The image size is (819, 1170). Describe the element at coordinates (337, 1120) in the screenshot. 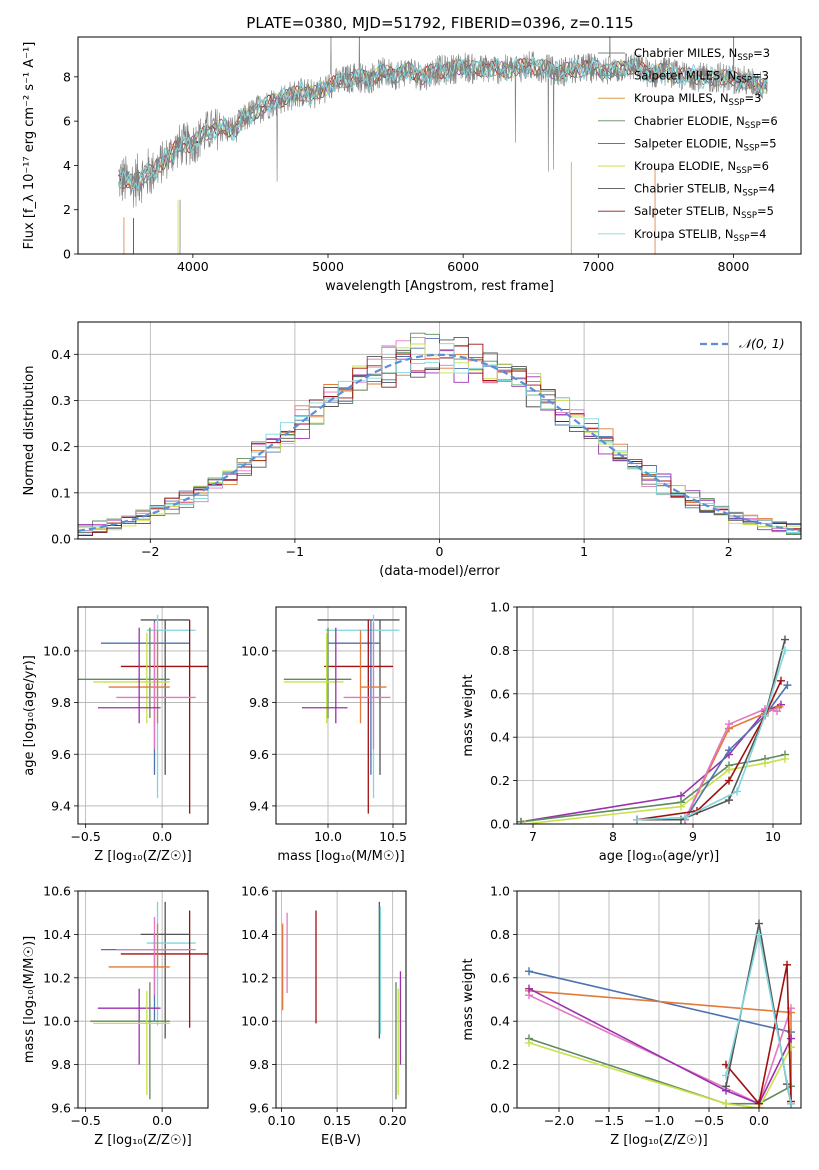

I see `x-tick-label: 0.15` at that location.